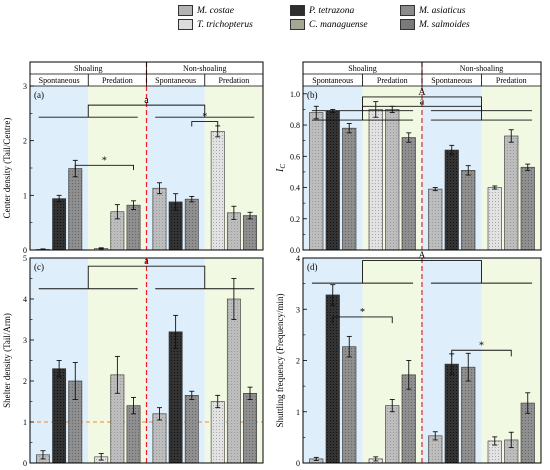  I want to click on legend-item: M. salmoides, so click(435, 24).